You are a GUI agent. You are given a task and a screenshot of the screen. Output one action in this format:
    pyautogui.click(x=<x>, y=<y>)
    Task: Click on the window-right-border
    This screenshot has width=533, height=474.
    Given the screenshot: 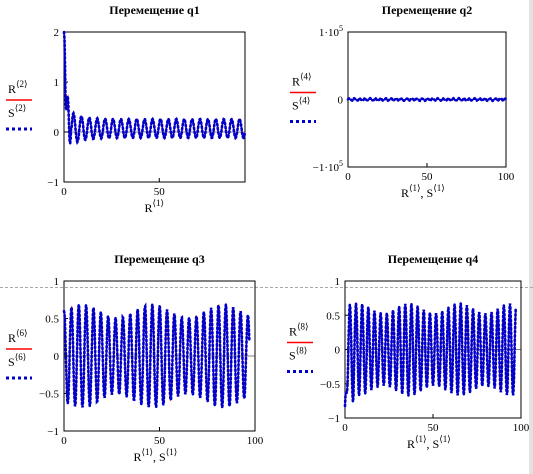 What is the action you would take?
    pyautogui.click(x=531, y=237)
    